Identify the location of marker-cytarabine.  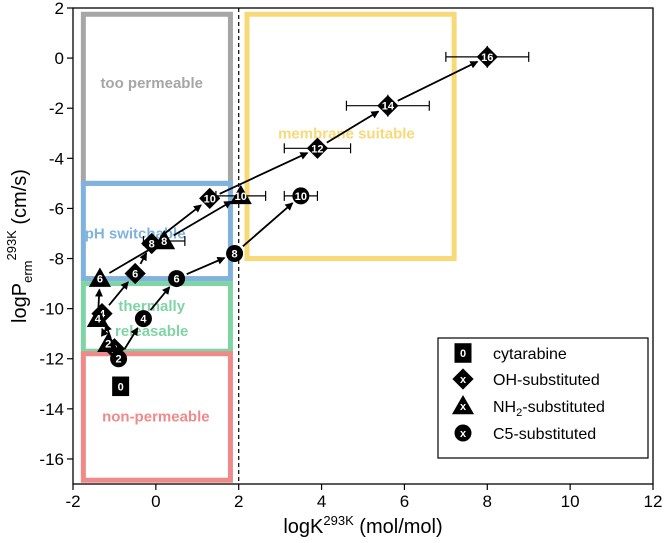
(121, 386).